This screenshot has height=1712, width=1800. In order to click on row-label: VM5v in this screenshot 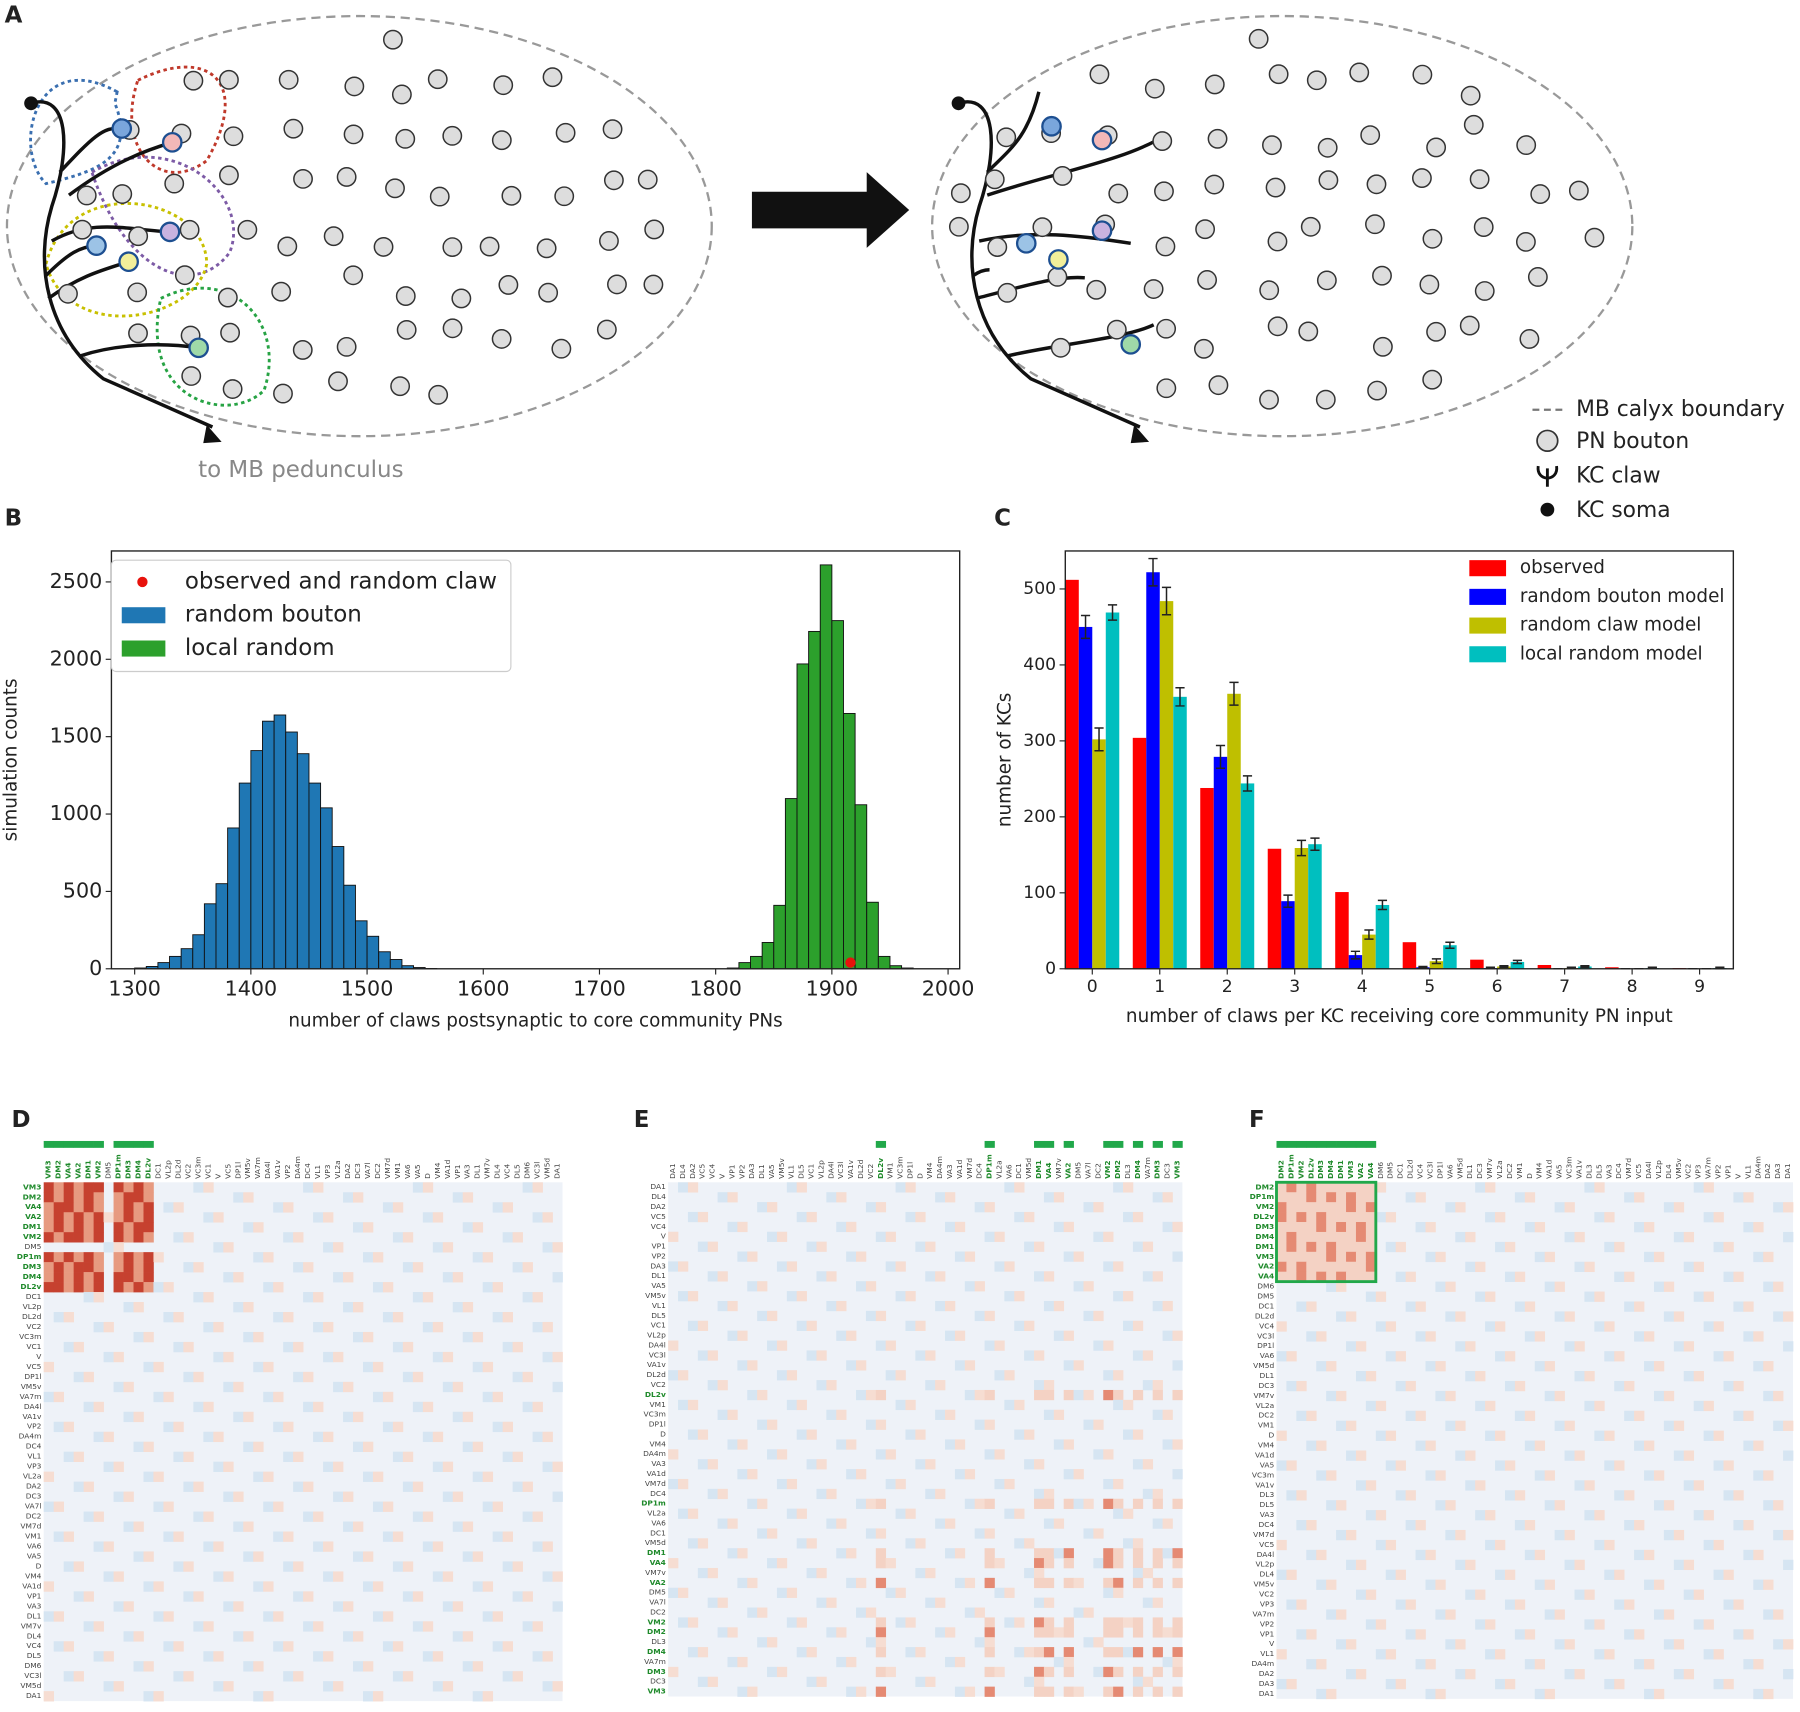, I will do `click(1264, 1584)`.